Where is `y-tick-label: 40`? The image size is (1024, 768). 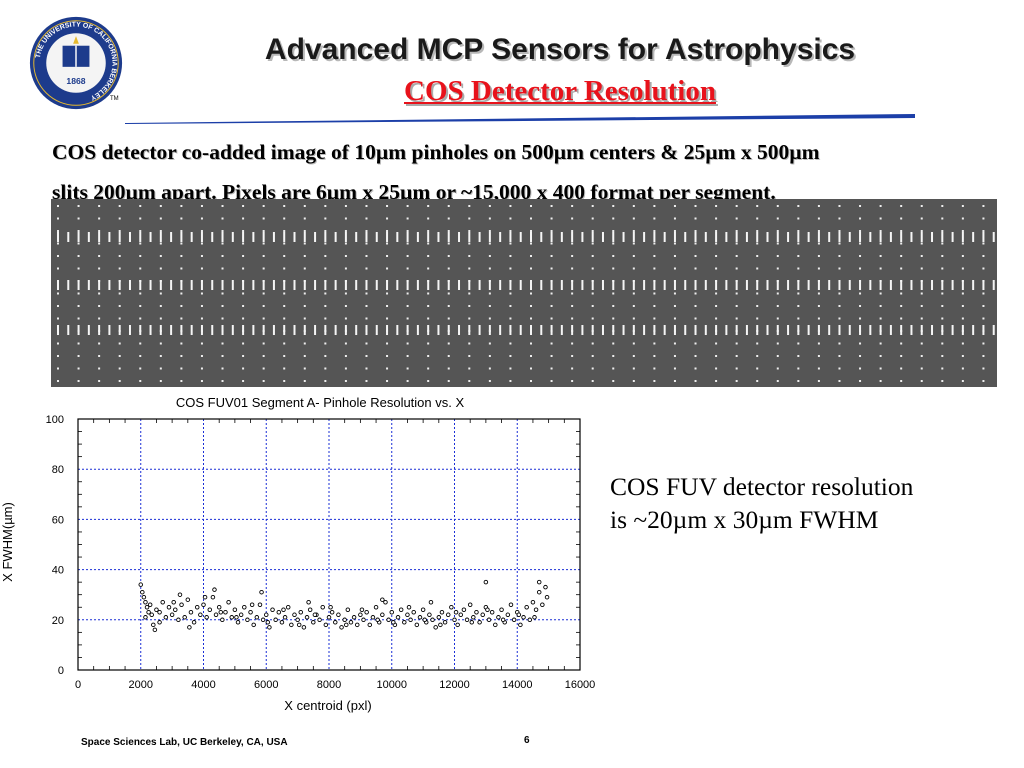
y-tick-label: 40 is located at coordinates (58, 571).